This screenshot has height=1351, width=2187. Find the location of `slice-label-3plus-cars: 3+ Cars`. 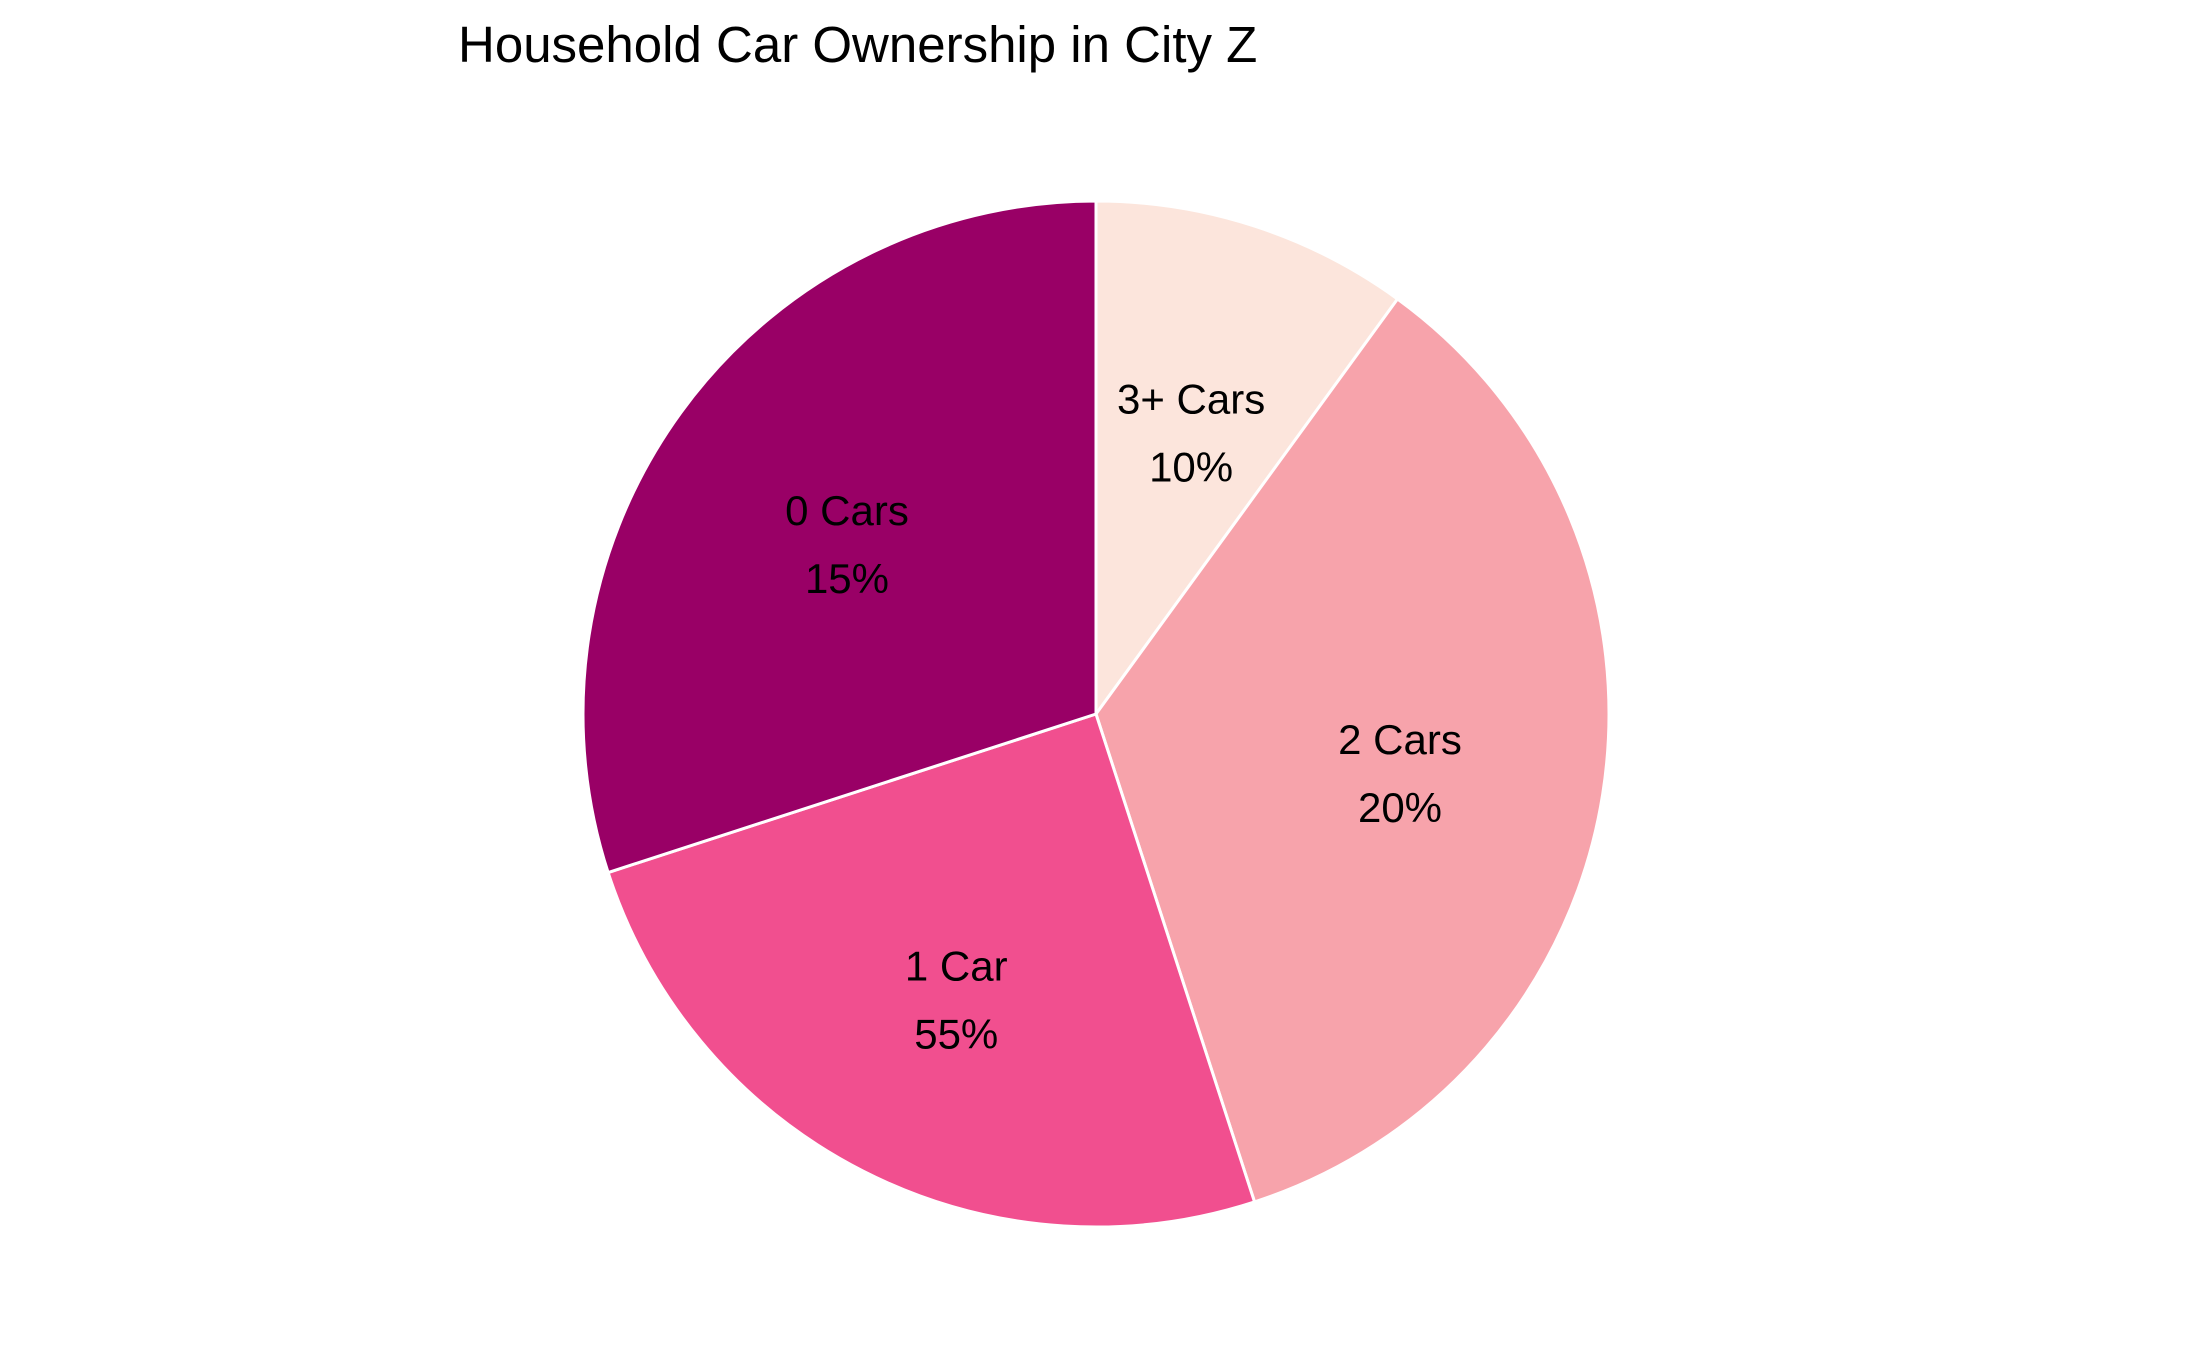

slice-label-3plus-cars: 3+ Cars is located at coordinates (1191, 398).